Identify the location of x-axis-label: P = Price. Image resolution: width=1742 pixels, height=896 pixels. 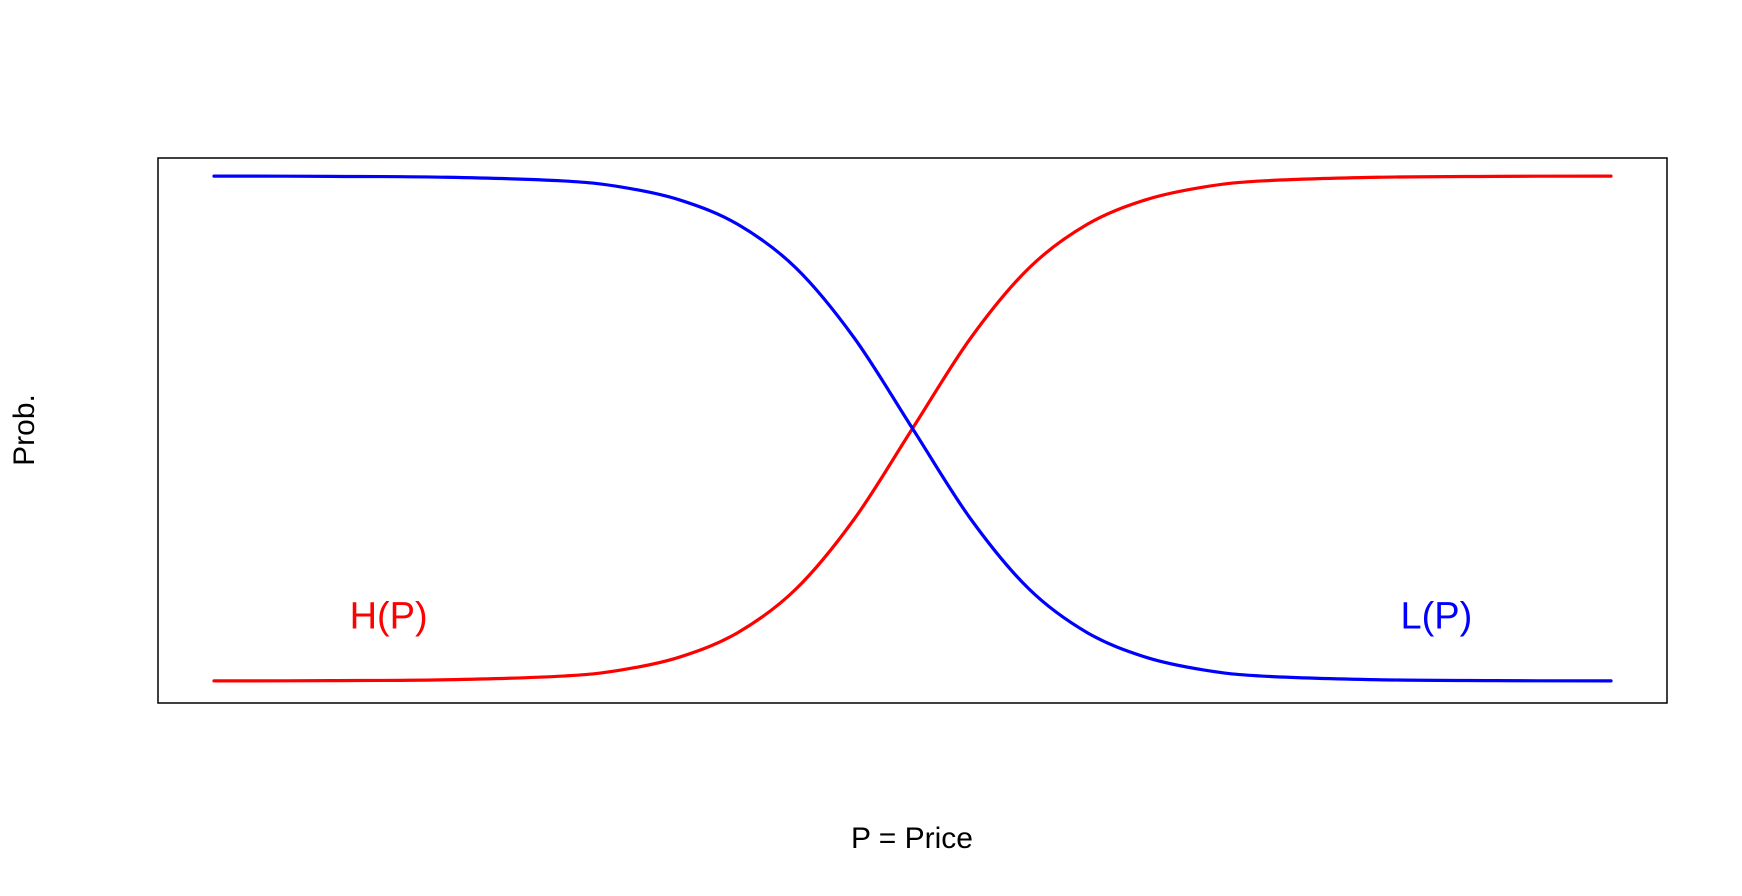
(912, 838).